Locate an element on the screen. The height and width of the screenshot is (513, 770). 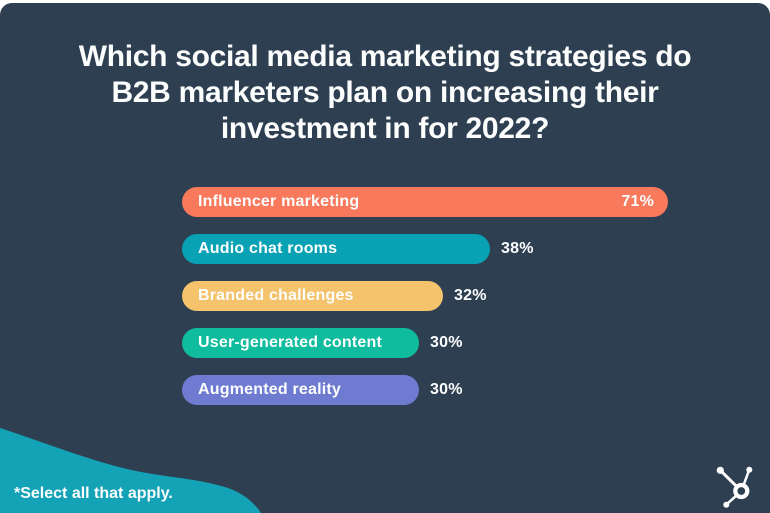
bar-row: User-generated content 30% is located at coordinates (476, 343).